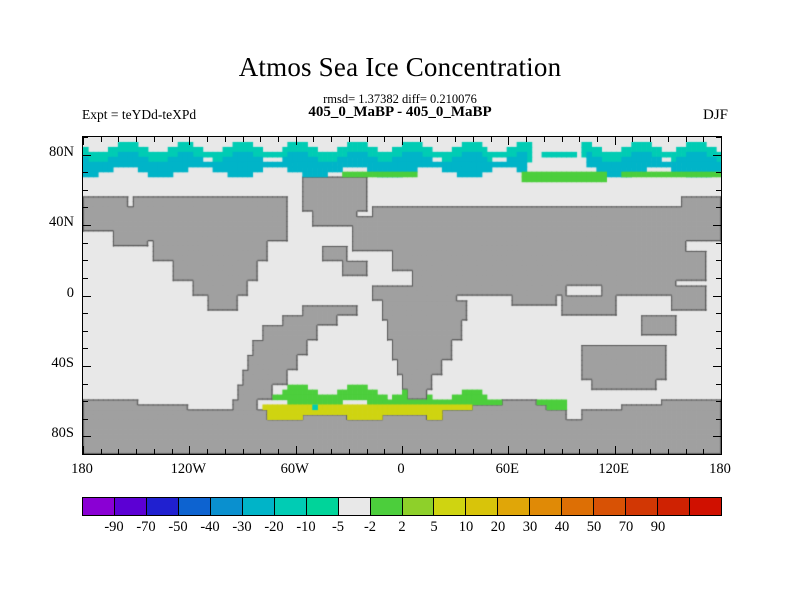 The image size is (800, 600). Describe the element at coordinates (70, 292) in the screenshot. I see `lat-label-0: 0` at that location.